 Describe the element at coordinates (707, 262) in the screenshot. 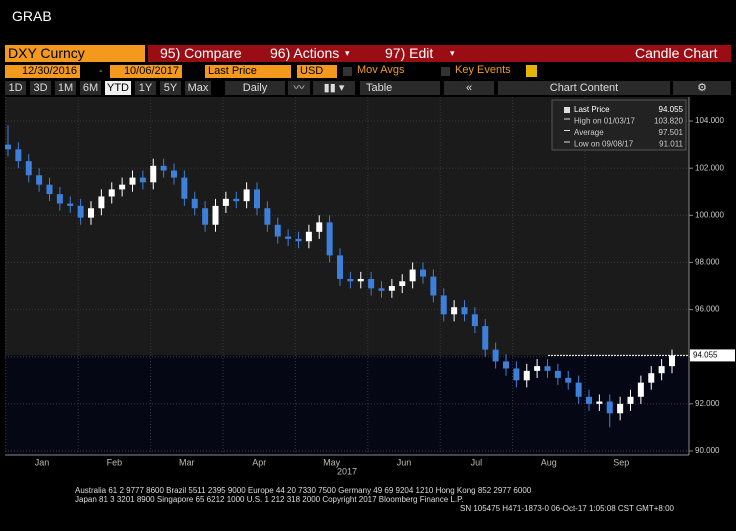

I see `y-tick-label: 98.000` at that location.